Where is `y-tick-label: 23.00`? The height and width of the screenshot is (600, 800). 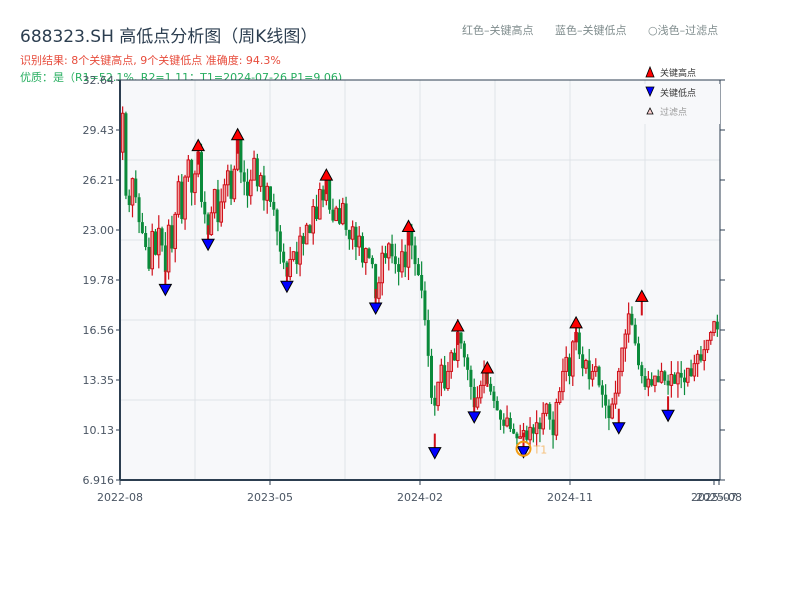
y-tick-label: 23.00 is located at coordinates (99, 230).